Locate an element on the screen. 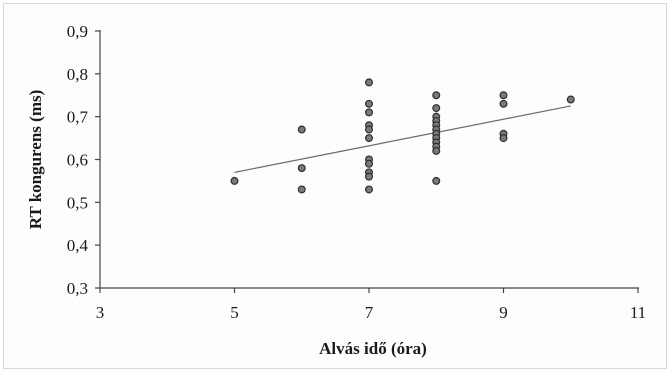  x-axis-ticks: 3 5 7 9 11 is located at coordinates (371, 305).